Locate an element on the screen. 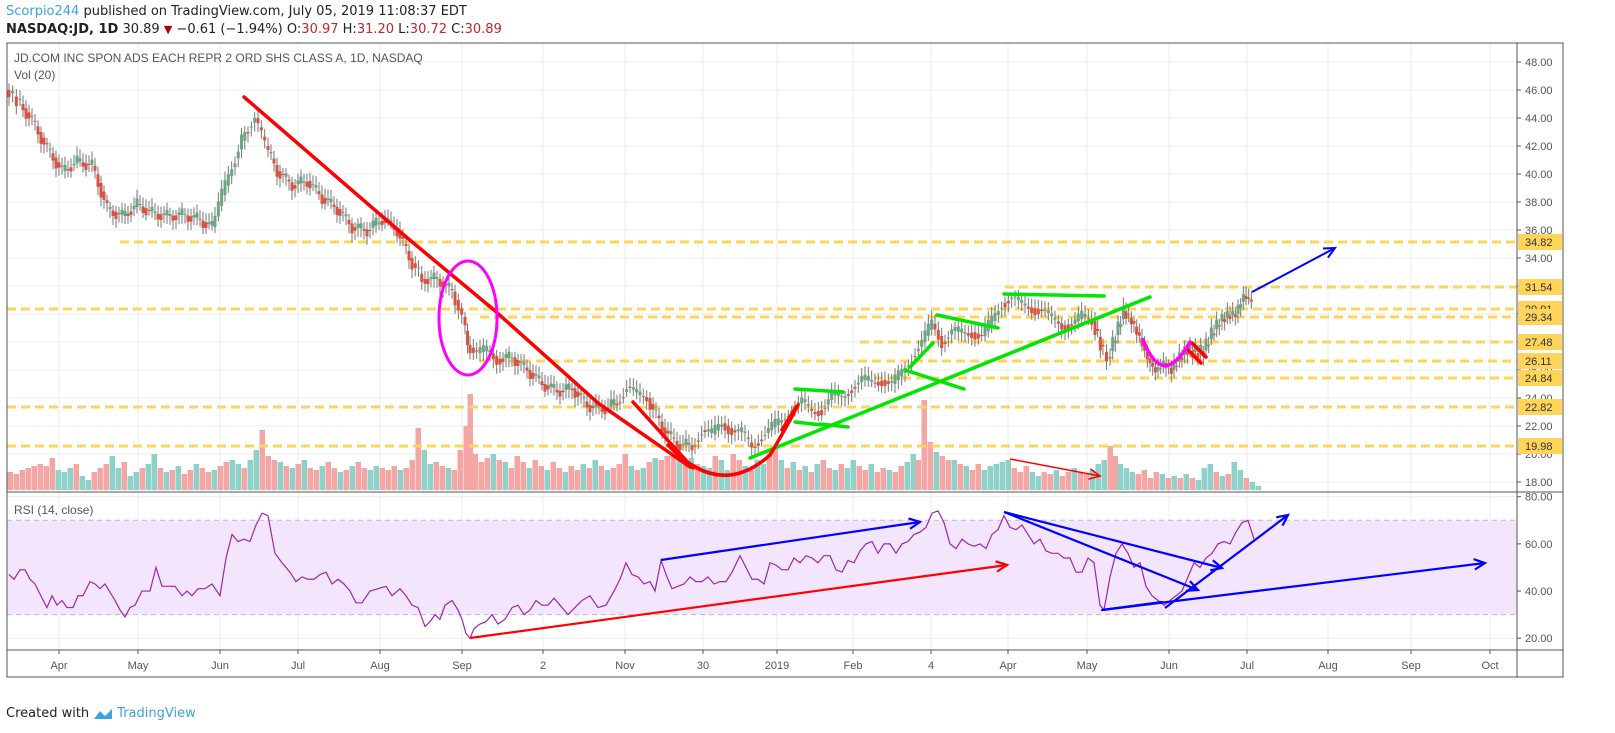 The height and width of the screenshot is (733, 1615). rsi-tick-label: 40.00 is located at coordinates (1539, 592).